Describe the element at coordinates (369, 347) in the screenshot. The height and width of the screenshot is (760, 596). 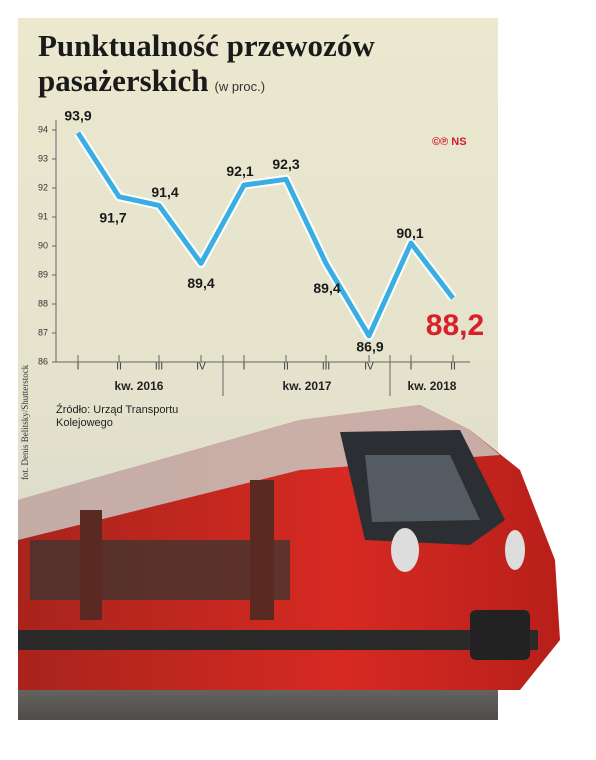
I see `value-label: 86,9` at that location.